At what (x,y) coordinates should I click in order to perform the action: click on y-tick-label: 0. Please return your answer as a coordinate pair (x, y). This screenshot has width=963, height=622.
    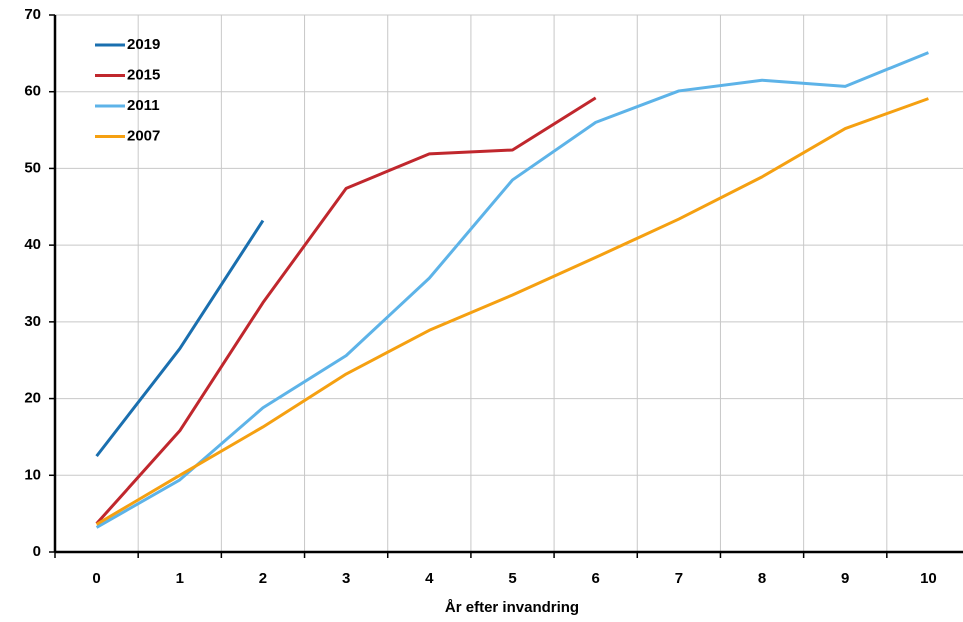
    Looking at the image, I should click on (37, 551).